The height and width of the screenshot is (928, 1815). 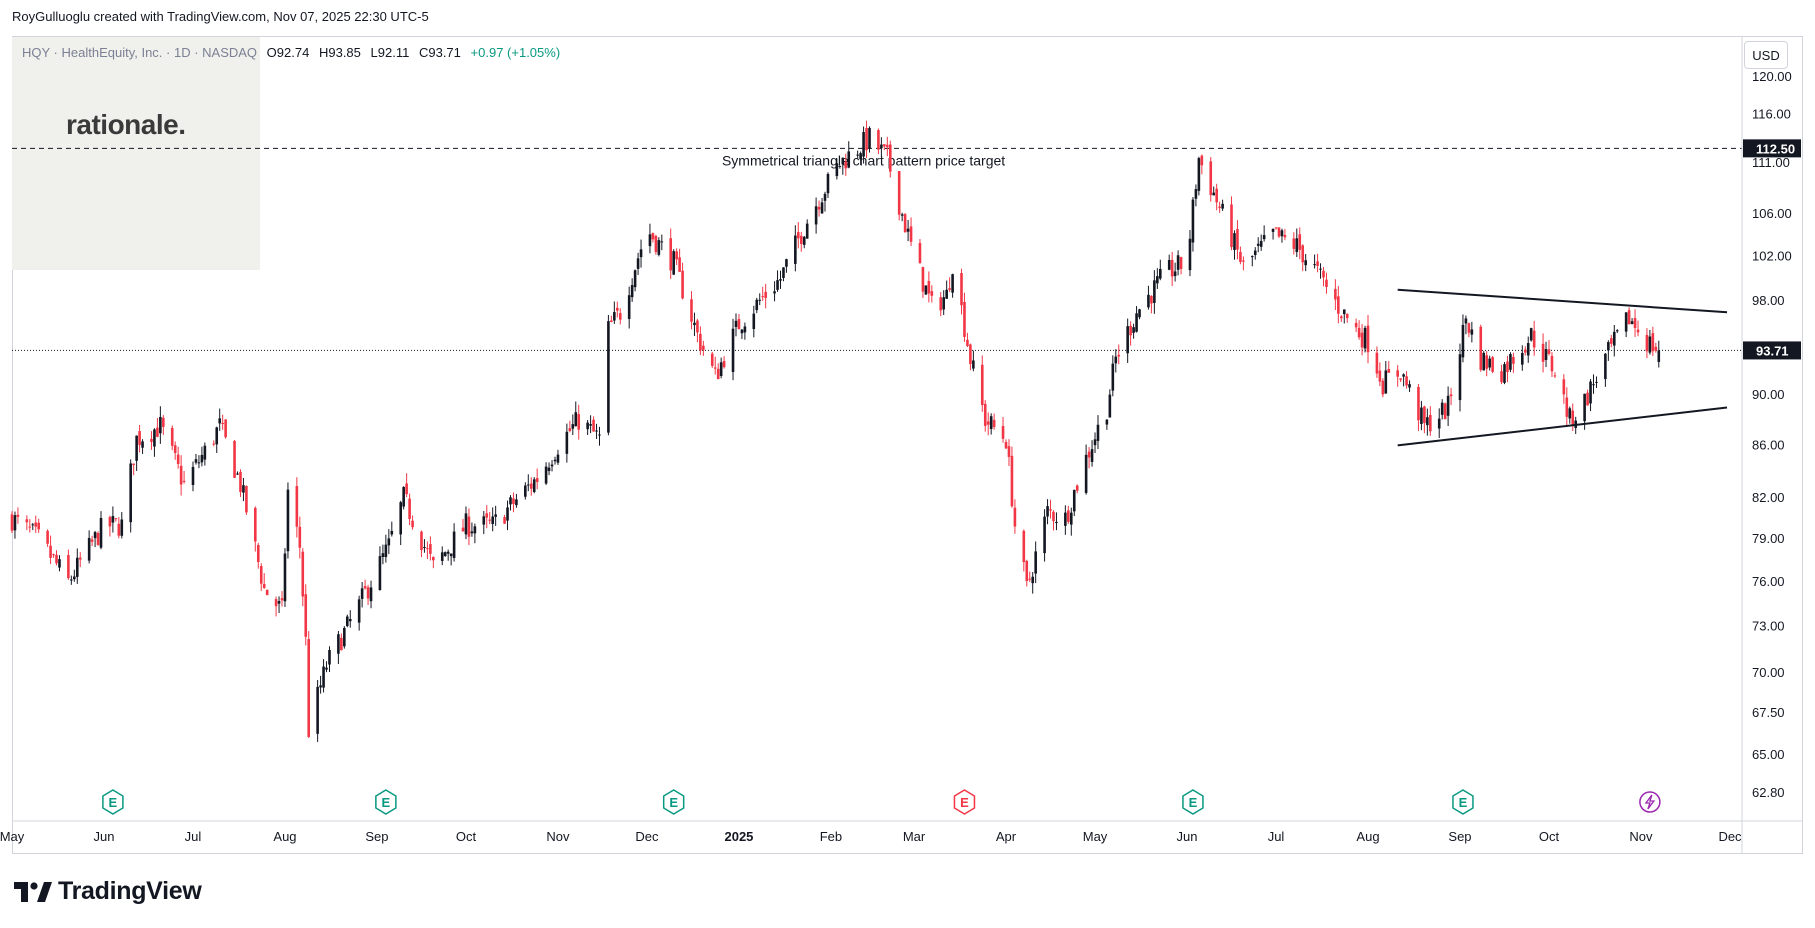 I want to click on earnings-hexagon, so click(x=1193, y=802).